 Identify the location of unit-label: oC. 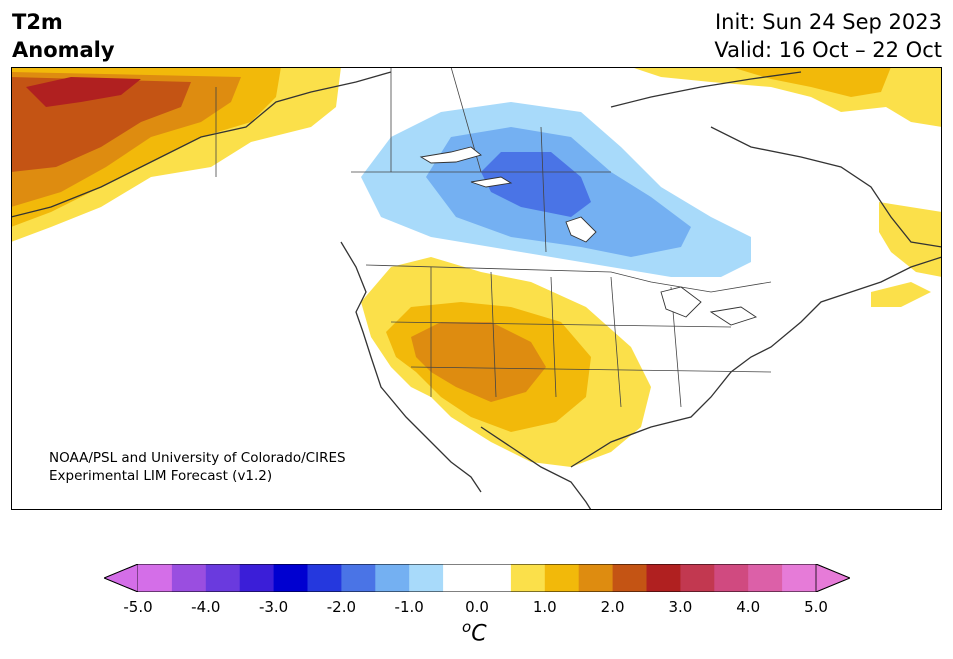
(474, 632).